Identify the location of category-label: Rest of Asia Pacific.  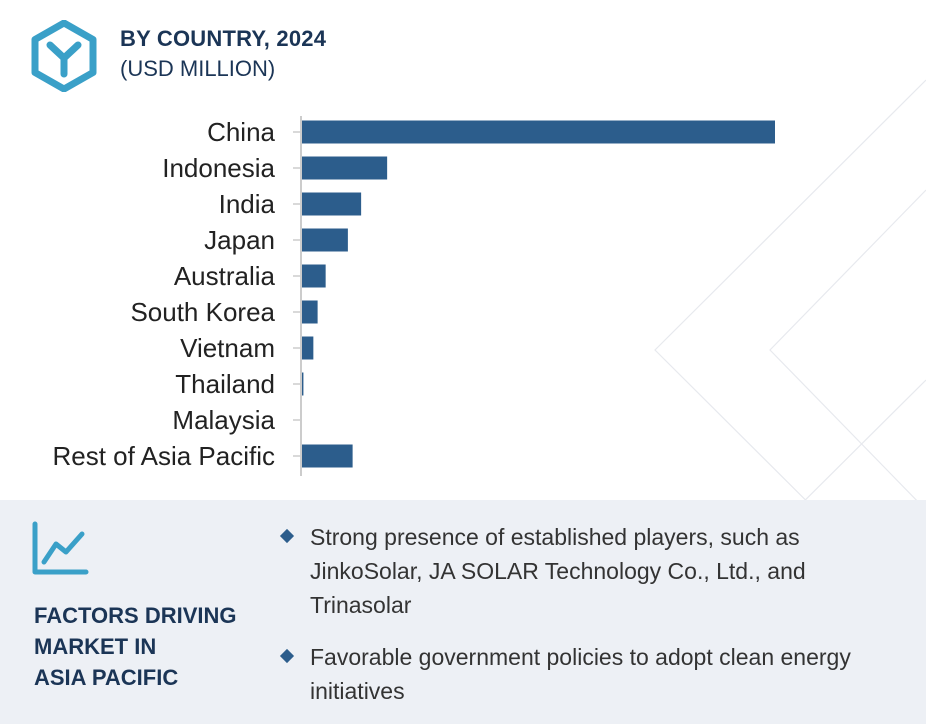
(163, 456).